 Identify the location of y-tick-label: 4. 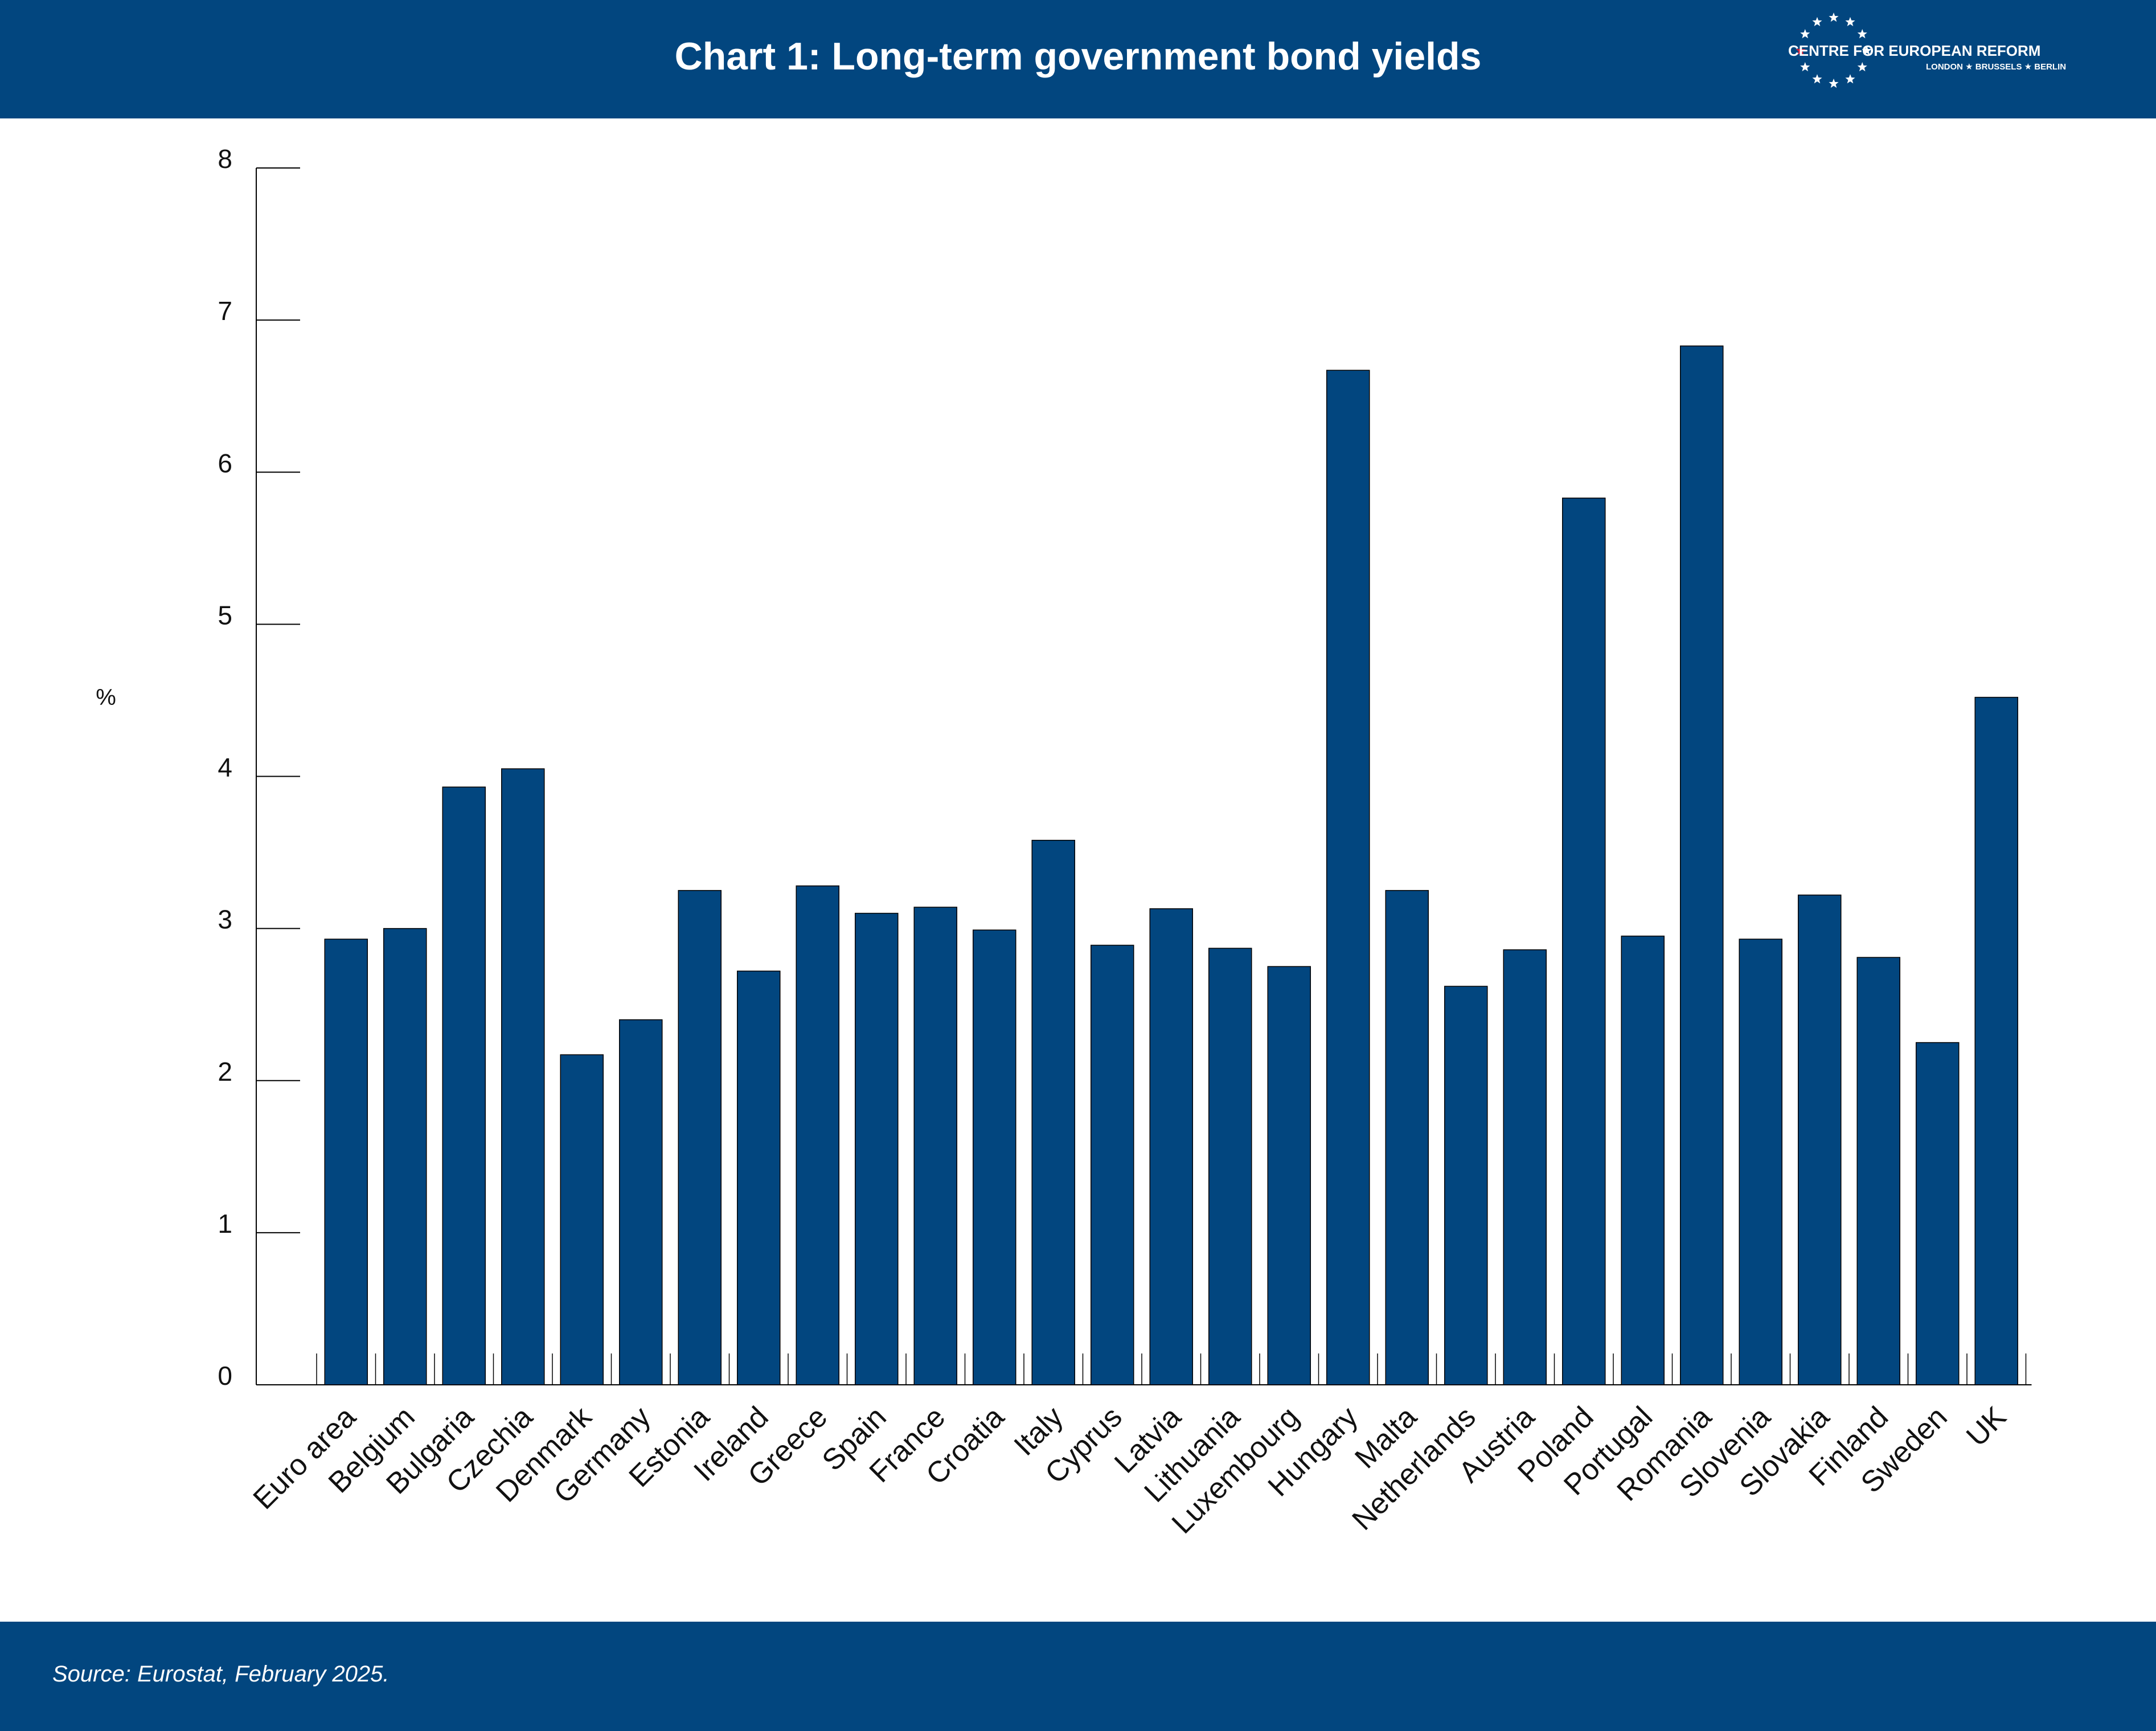
(225, 767).